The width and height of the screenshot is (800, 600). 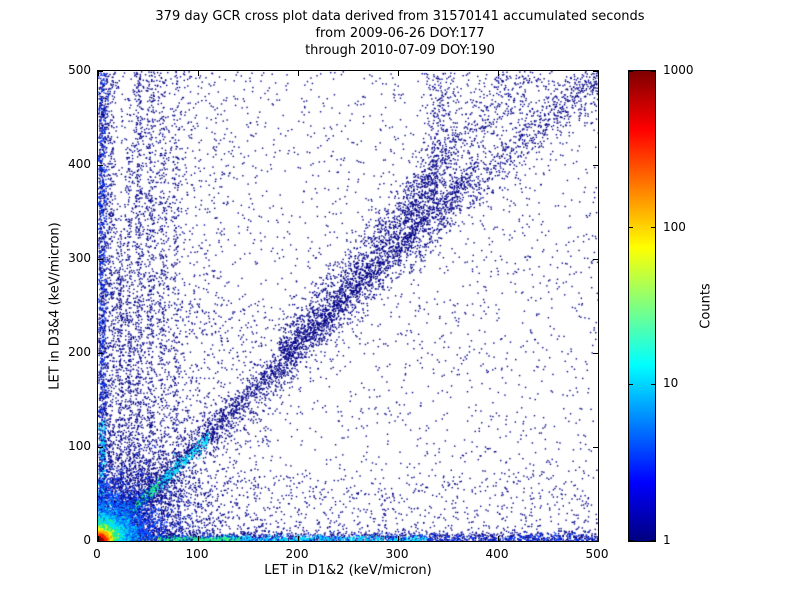 I want to click on y-tick-label: 0, so click(x=87, y=540).